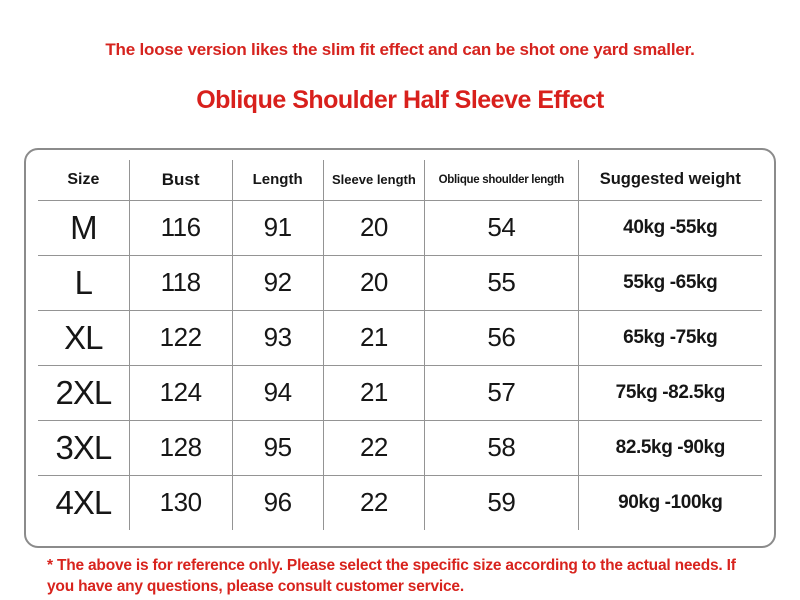 This screenshot has width=800, height=600. What do you see at coordinates (180, 502) in the screenshot?
I see `cell-bust: 130` at bounding box center [180, 502].